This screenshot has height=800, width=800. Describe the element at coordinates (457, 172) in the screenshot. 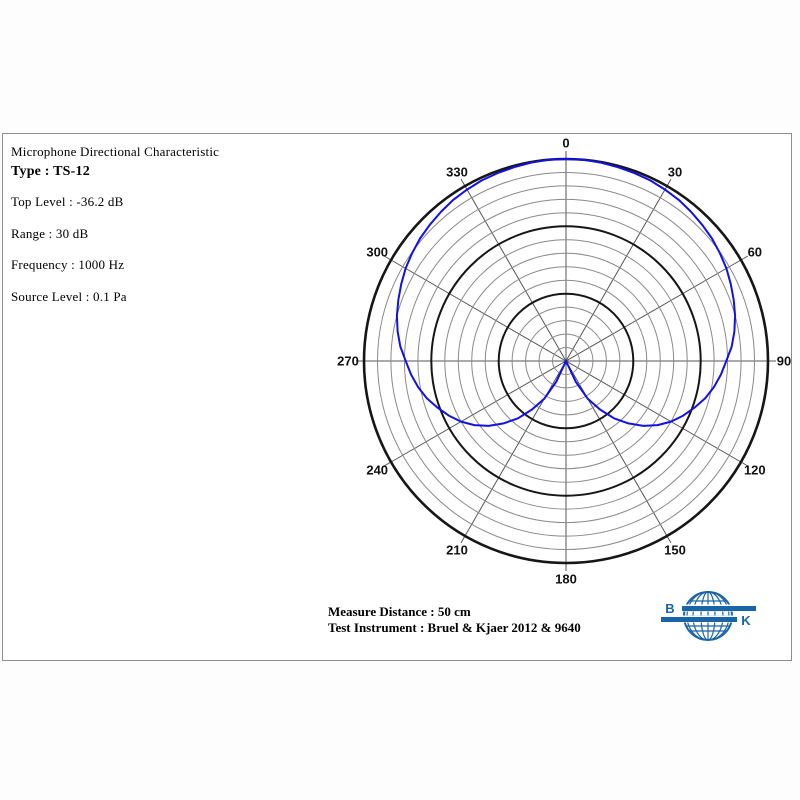

I see `angle-label: 330` at that location.